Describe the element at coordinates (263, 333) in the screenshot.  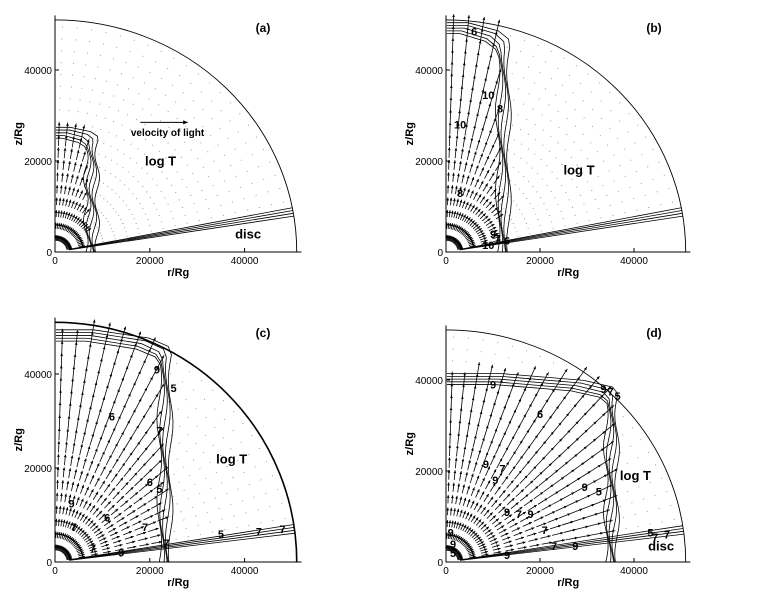
I see `panel-label: (c)` at that location.